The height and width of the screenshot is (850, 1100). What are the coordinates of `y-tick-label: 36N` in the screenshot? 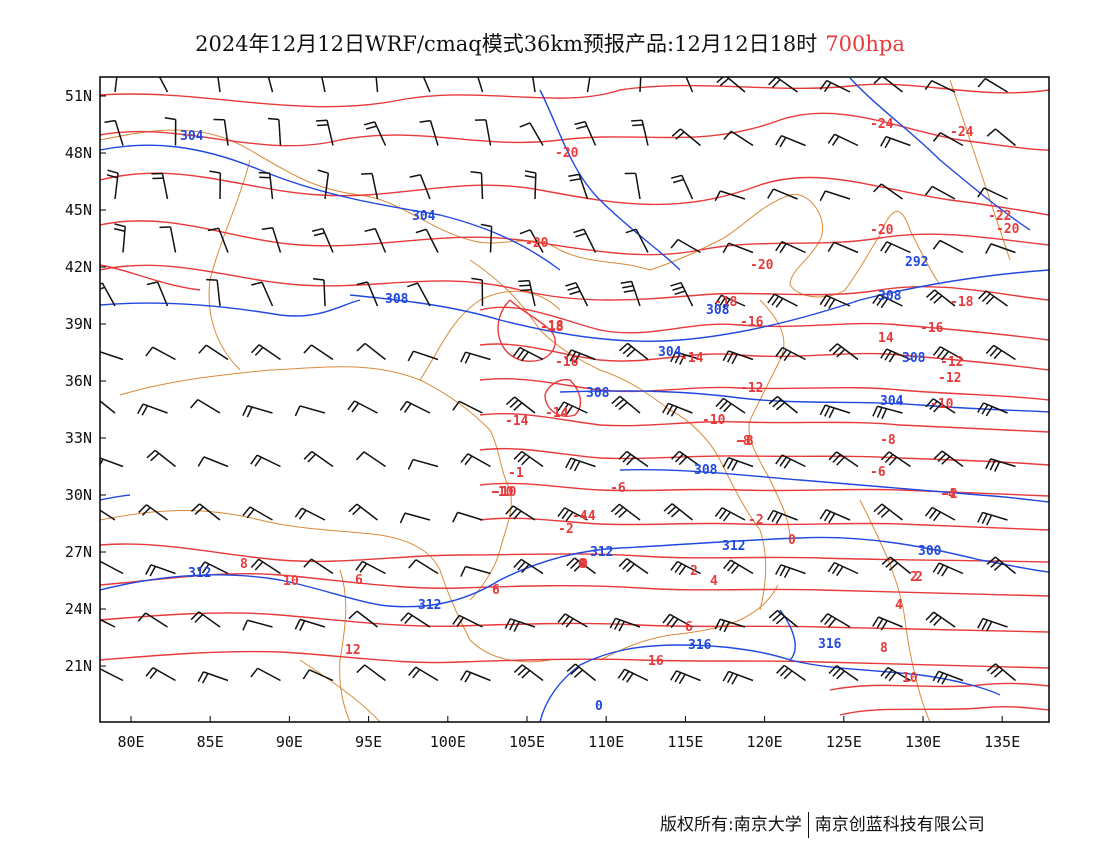 It's located at (78, 381).